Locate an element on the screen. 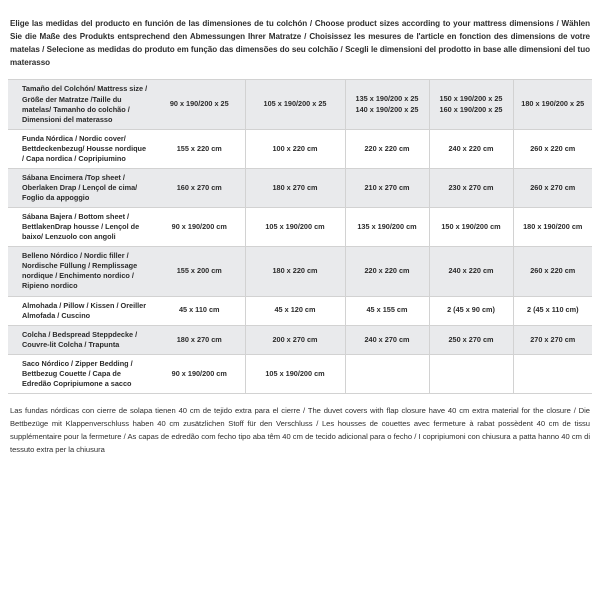 Image resolution: width=600 pixels, height=600 pixels. row-value: 250 x 270 cm is located at coordinates (471, 340).